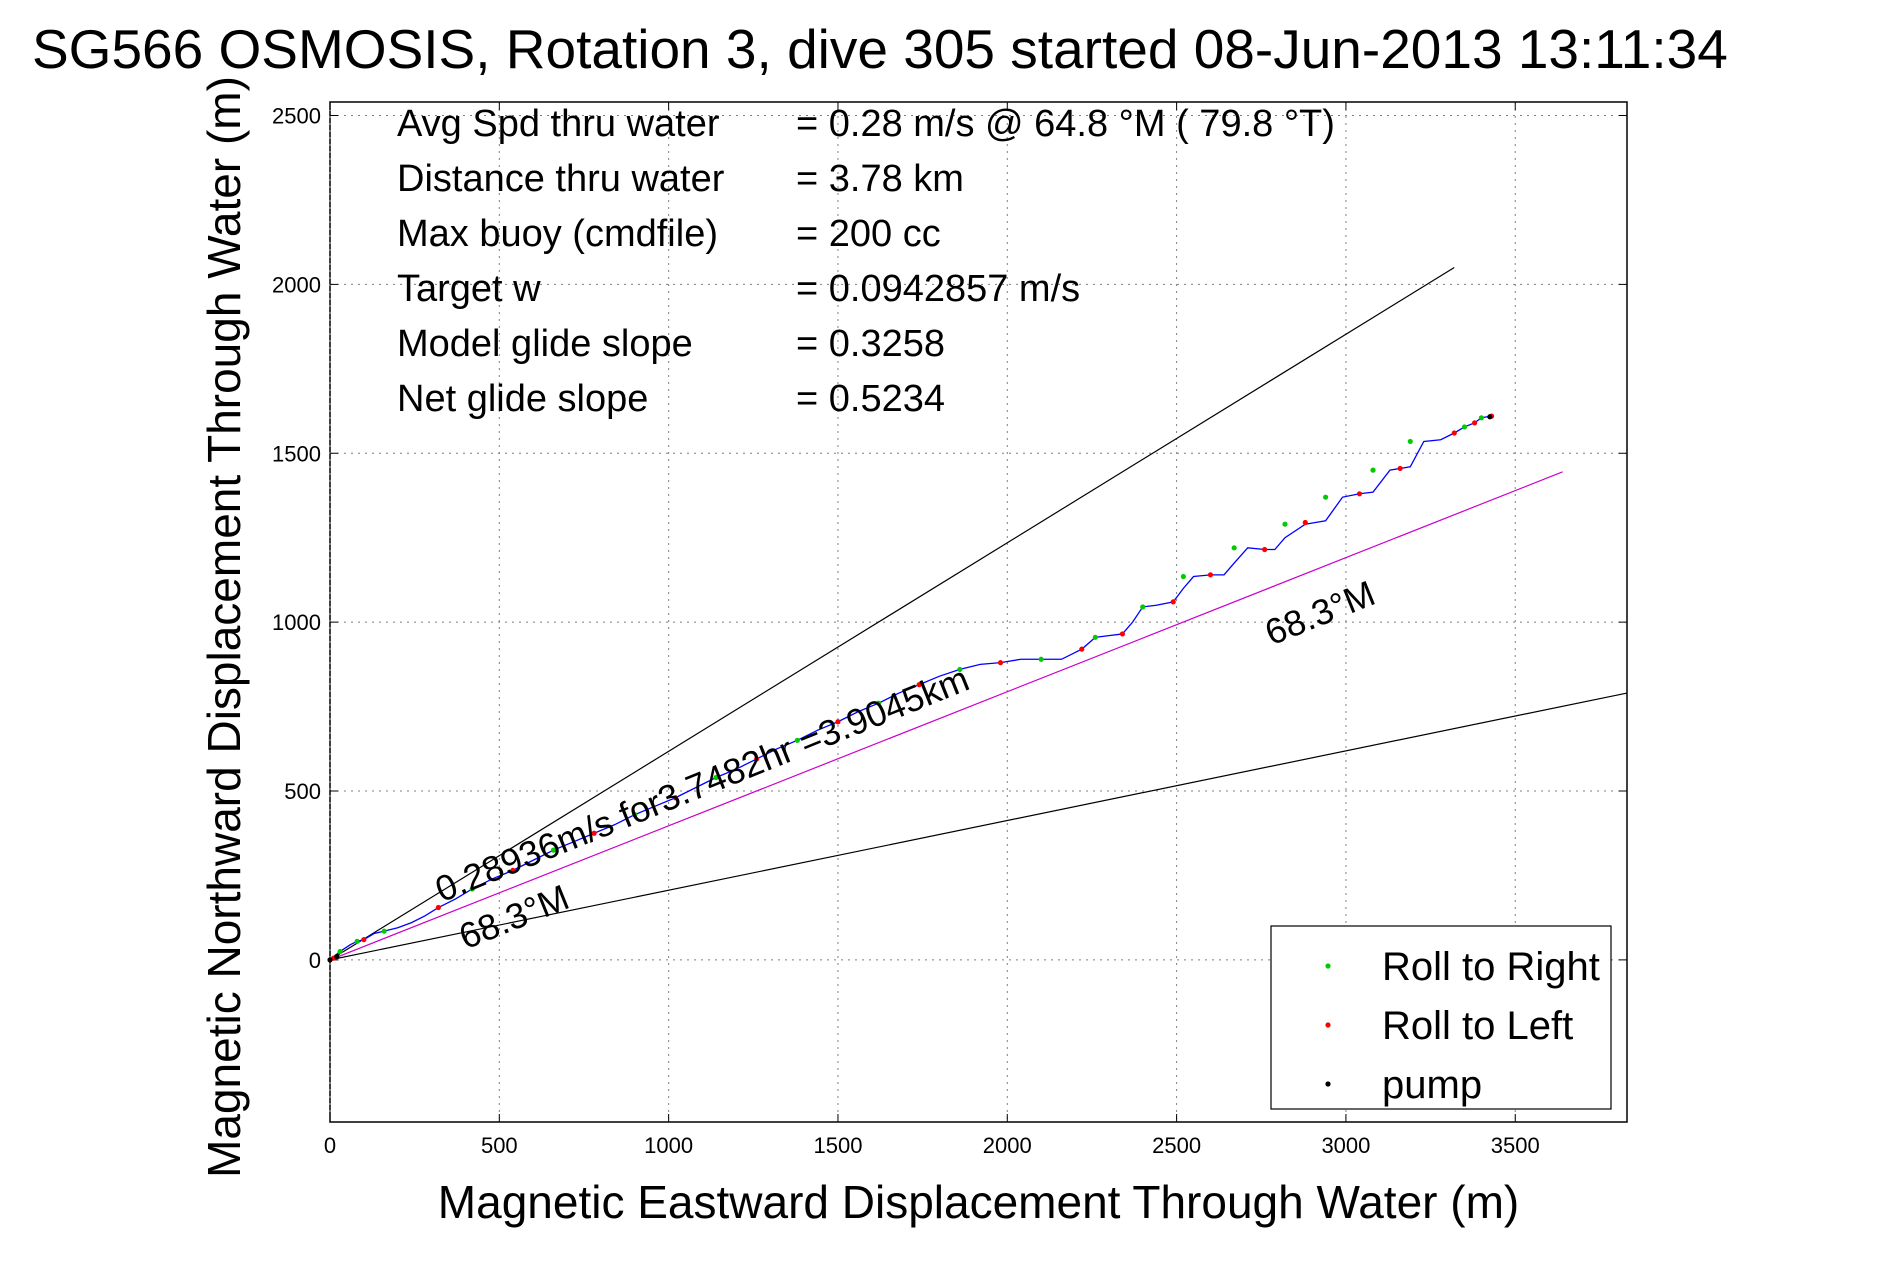 The width and height of the screenshot is (1891, 1262). What do you see at coordinates (561, 179) in the screenshot?
I see `info-label: Distance thru water` at bounding box center [561, 179].